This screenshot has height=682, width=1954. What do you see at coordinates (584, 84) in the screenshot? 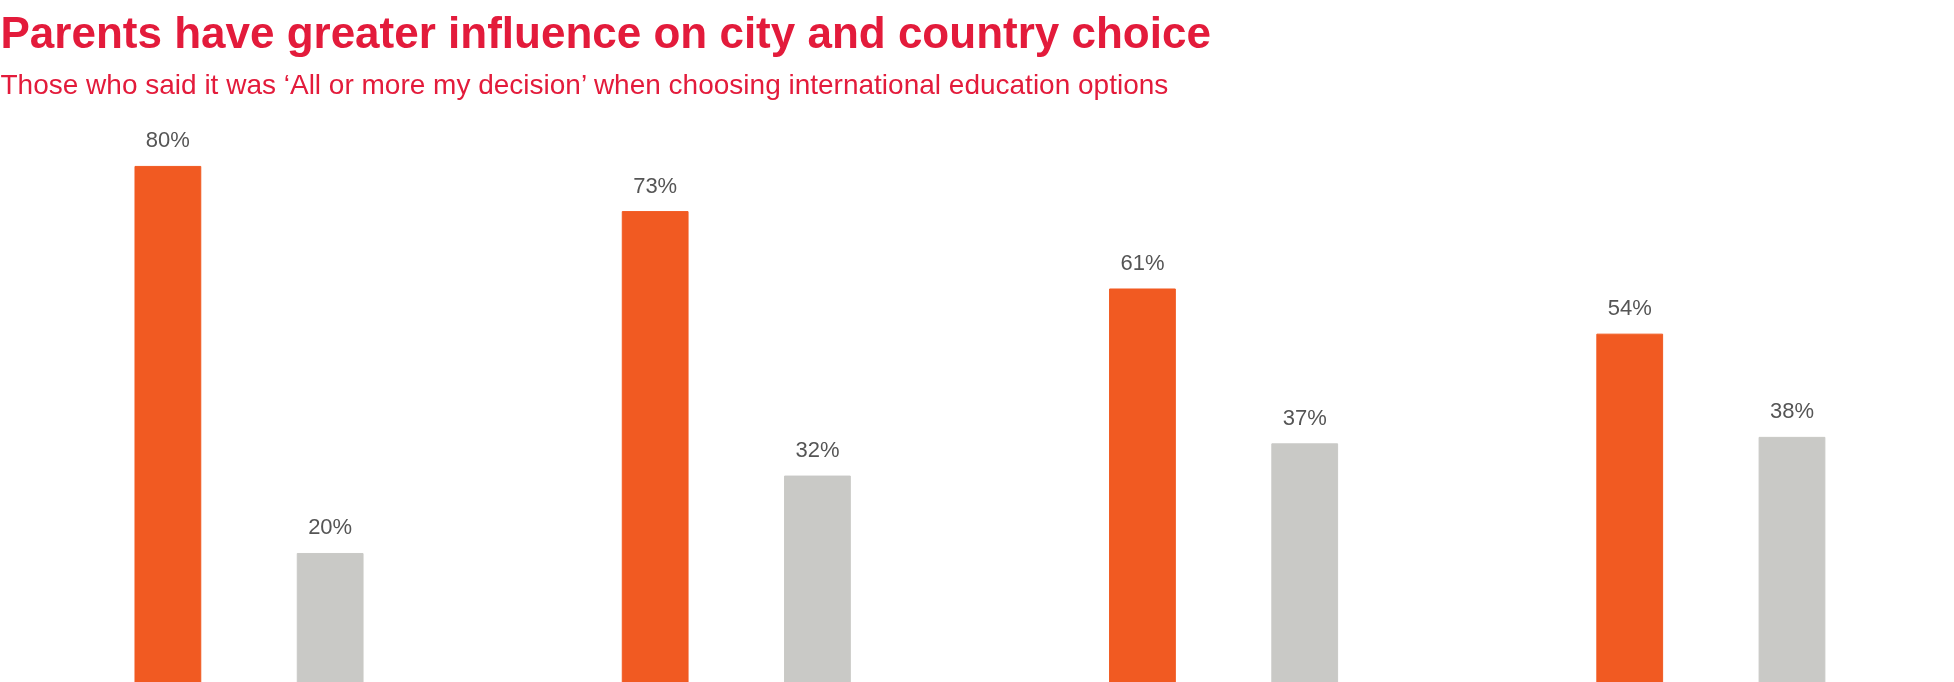
I see `chart-subtitle: Those who said it was ‘All or more my decision’ when choosing international education options` at bounding box center [584, 84].